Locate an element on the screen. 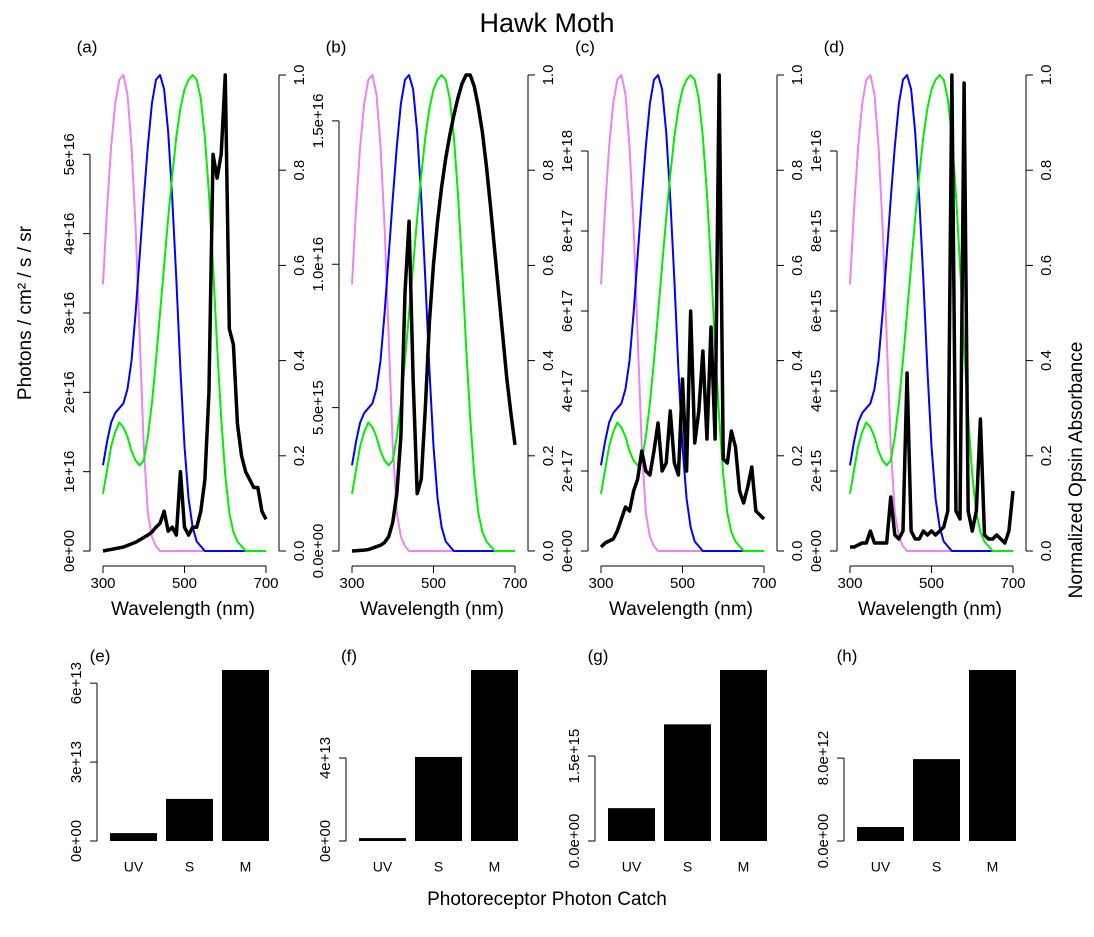 The width and height of the screenshot is (1094, 937). y-tick-label: 5.0e+15 is located at coordinates (318, 407).